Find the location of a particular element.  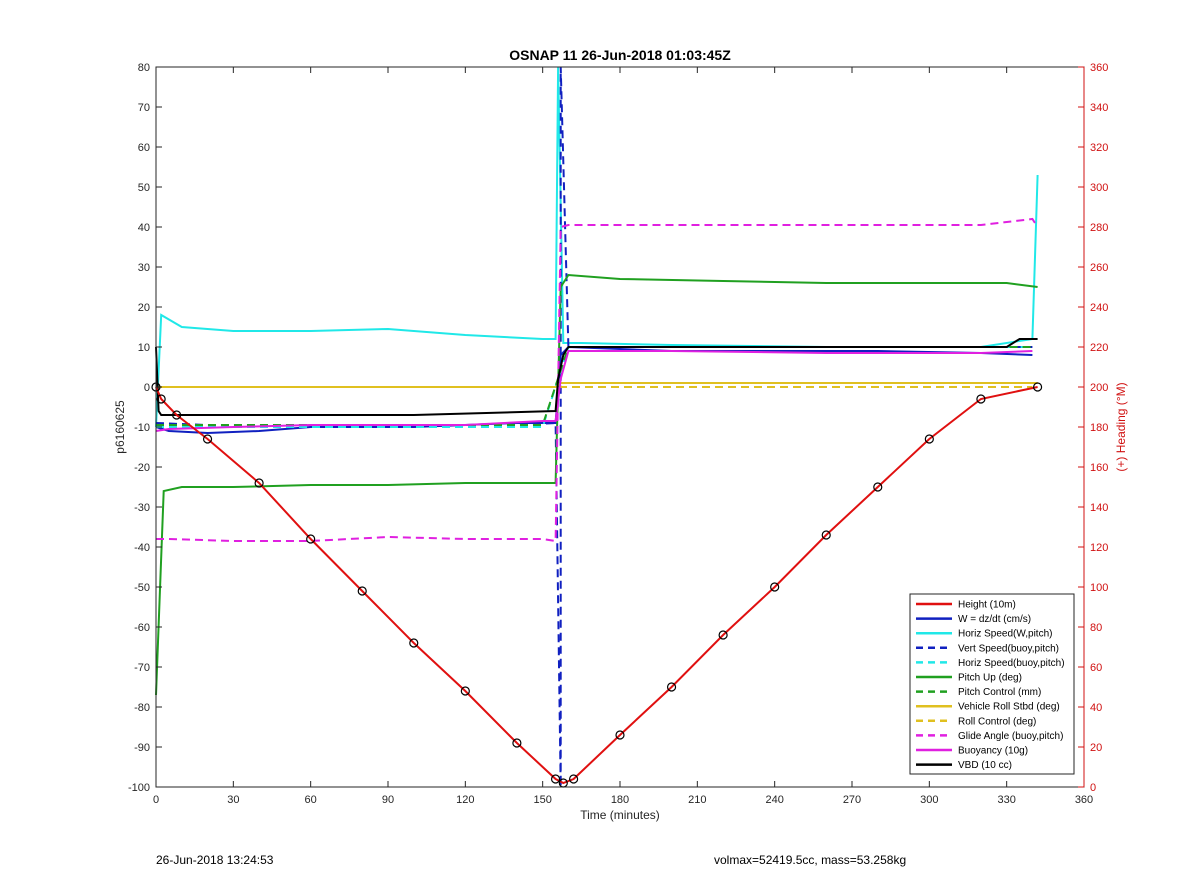

footer-volmax-mass: volmax=52419.5cc, mass=53.258kg is located at coordinates (810, 860).